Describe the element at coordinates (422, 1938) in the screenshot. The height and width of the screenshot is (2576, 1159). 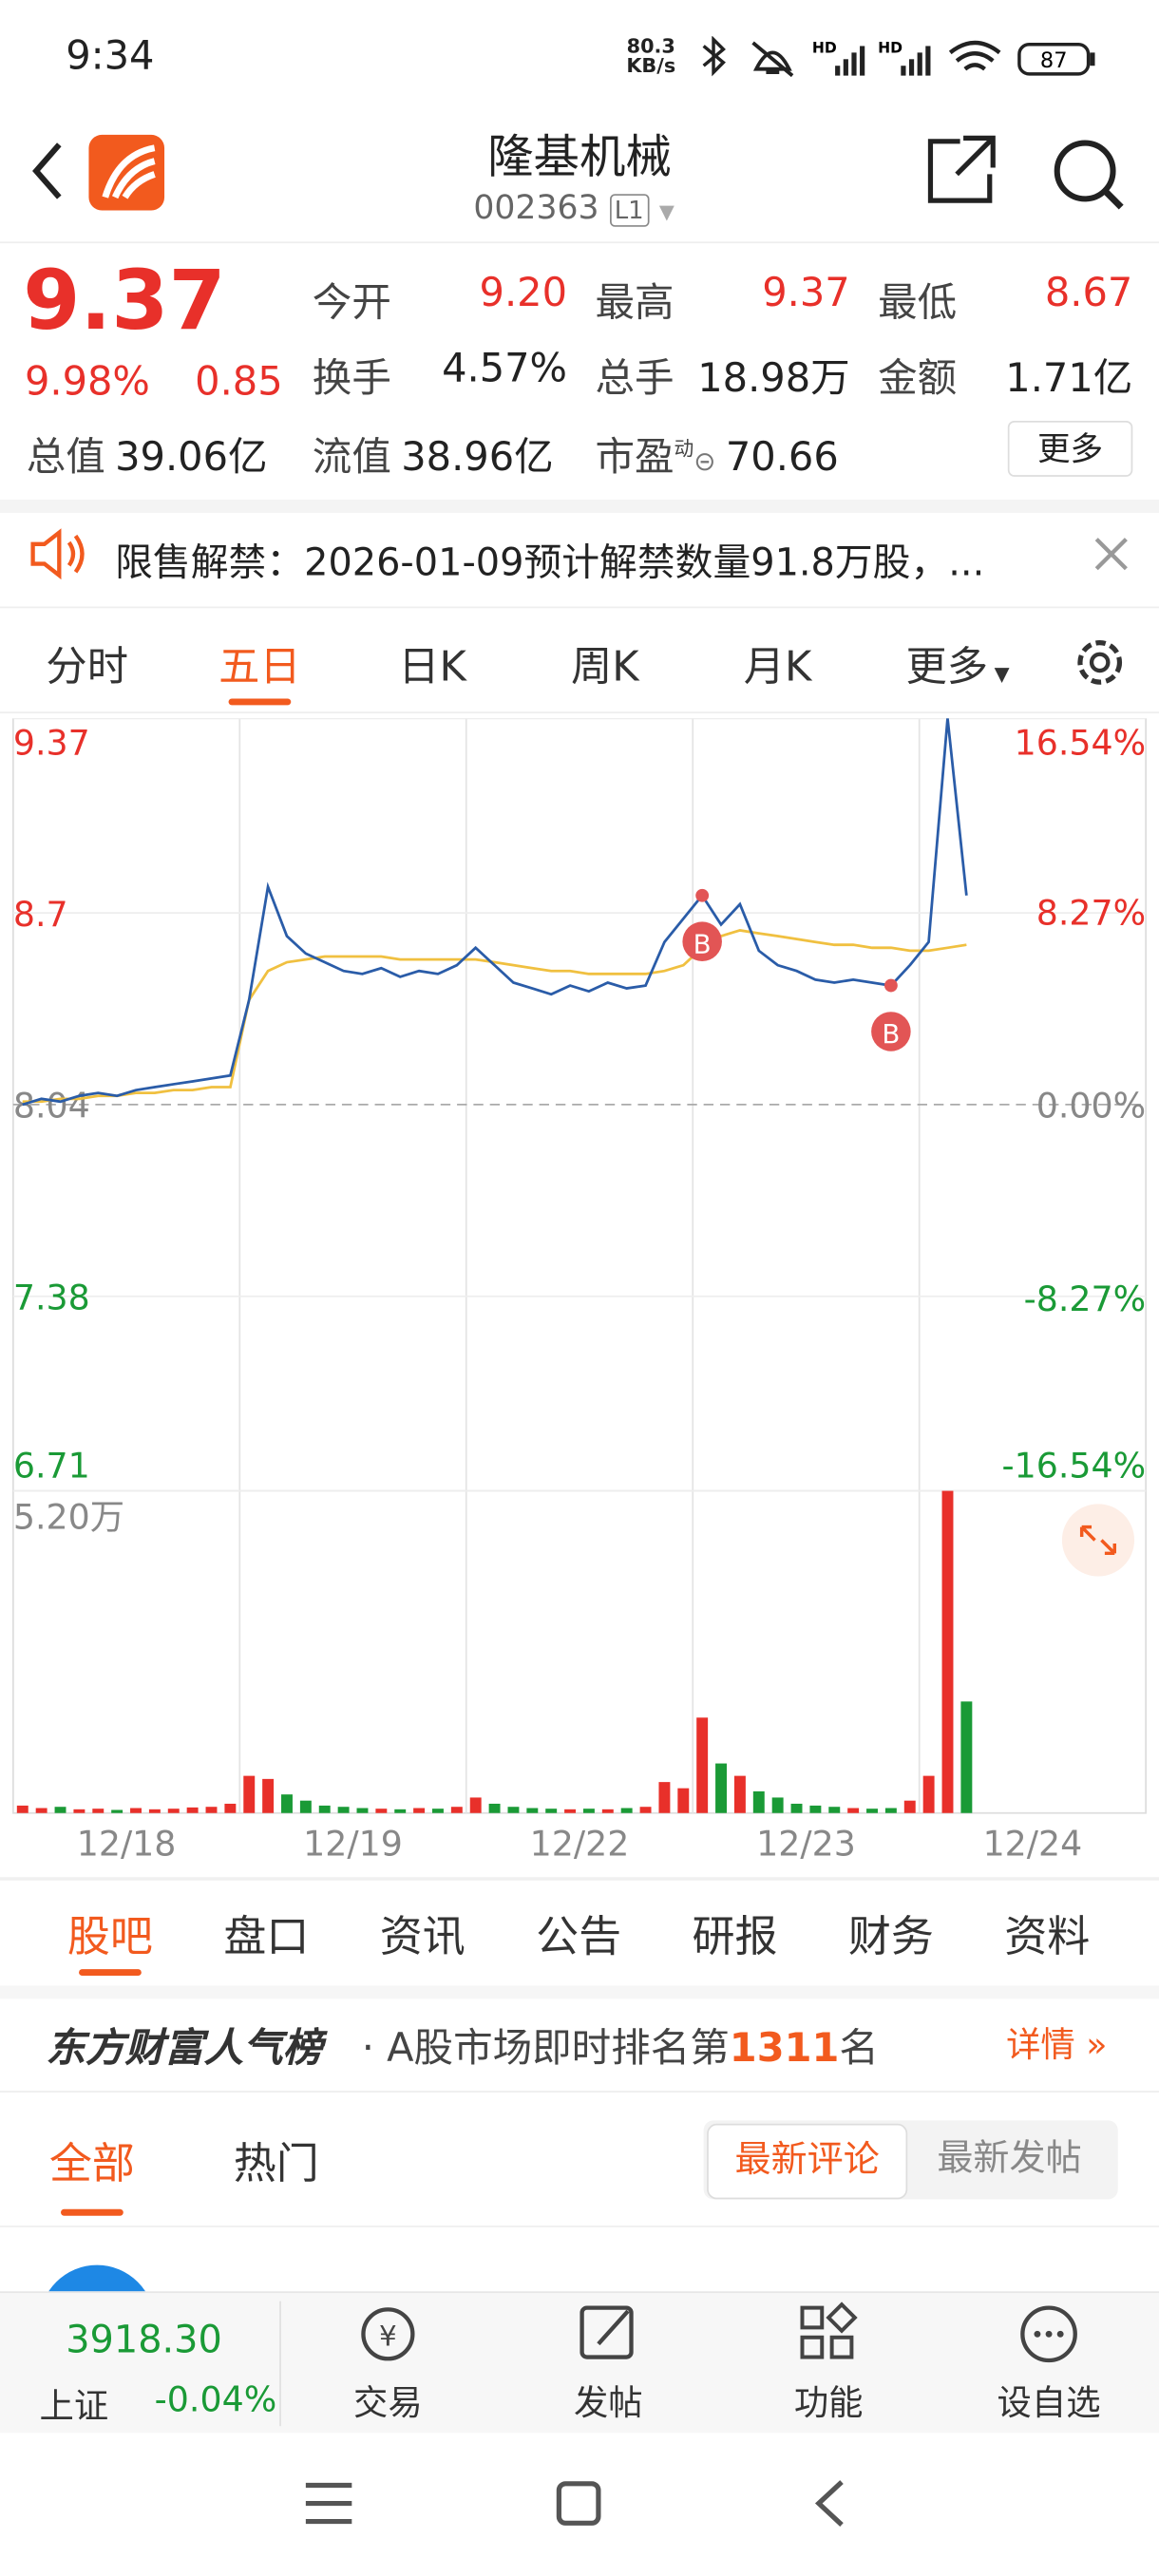
I see `content-tab: 资讯` at that location.